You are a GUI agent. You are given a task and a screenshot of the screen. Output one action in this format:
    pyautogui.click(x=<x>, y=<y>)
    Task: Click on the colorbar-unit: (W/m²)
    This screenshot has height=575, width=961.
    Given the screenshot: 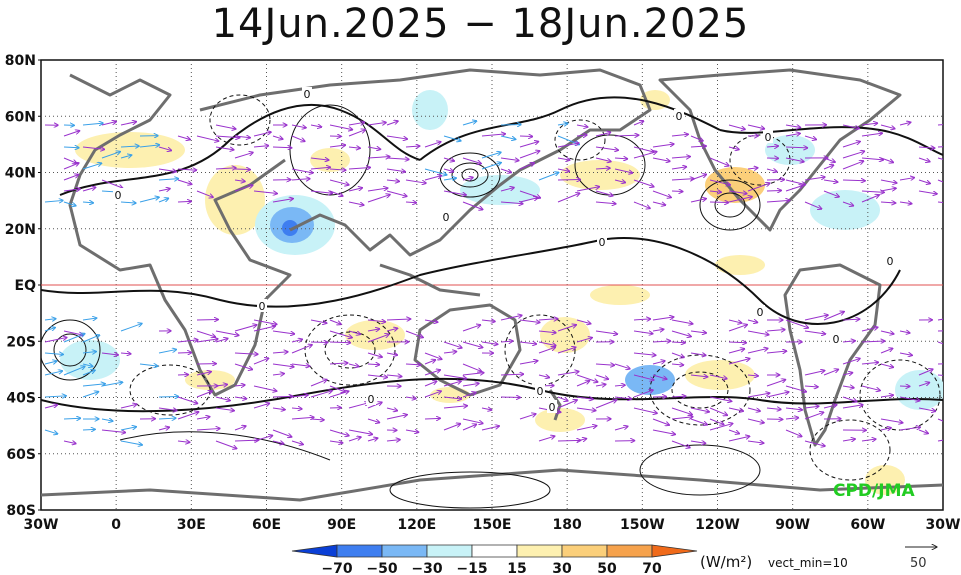 What is the action you would take?
    pyautogui.click(x=726, y=562)
    